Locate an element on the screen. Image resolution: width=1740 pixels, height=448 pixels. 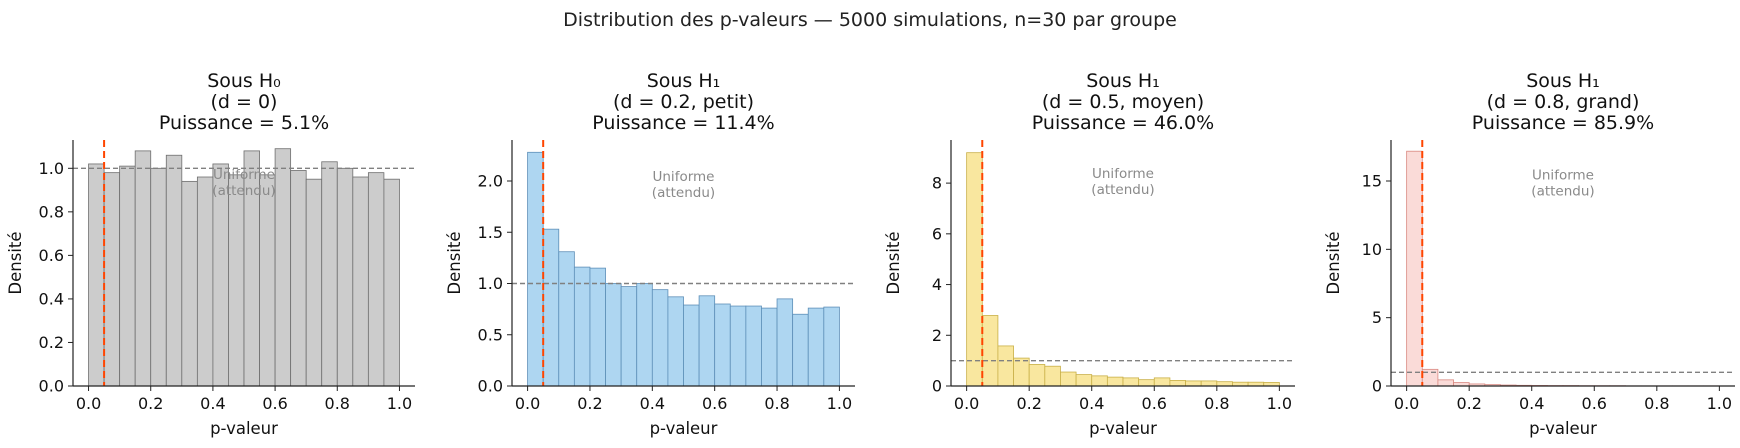
panel-title-line: Puissance = 85.9% is located at coordinates (1563, 123).